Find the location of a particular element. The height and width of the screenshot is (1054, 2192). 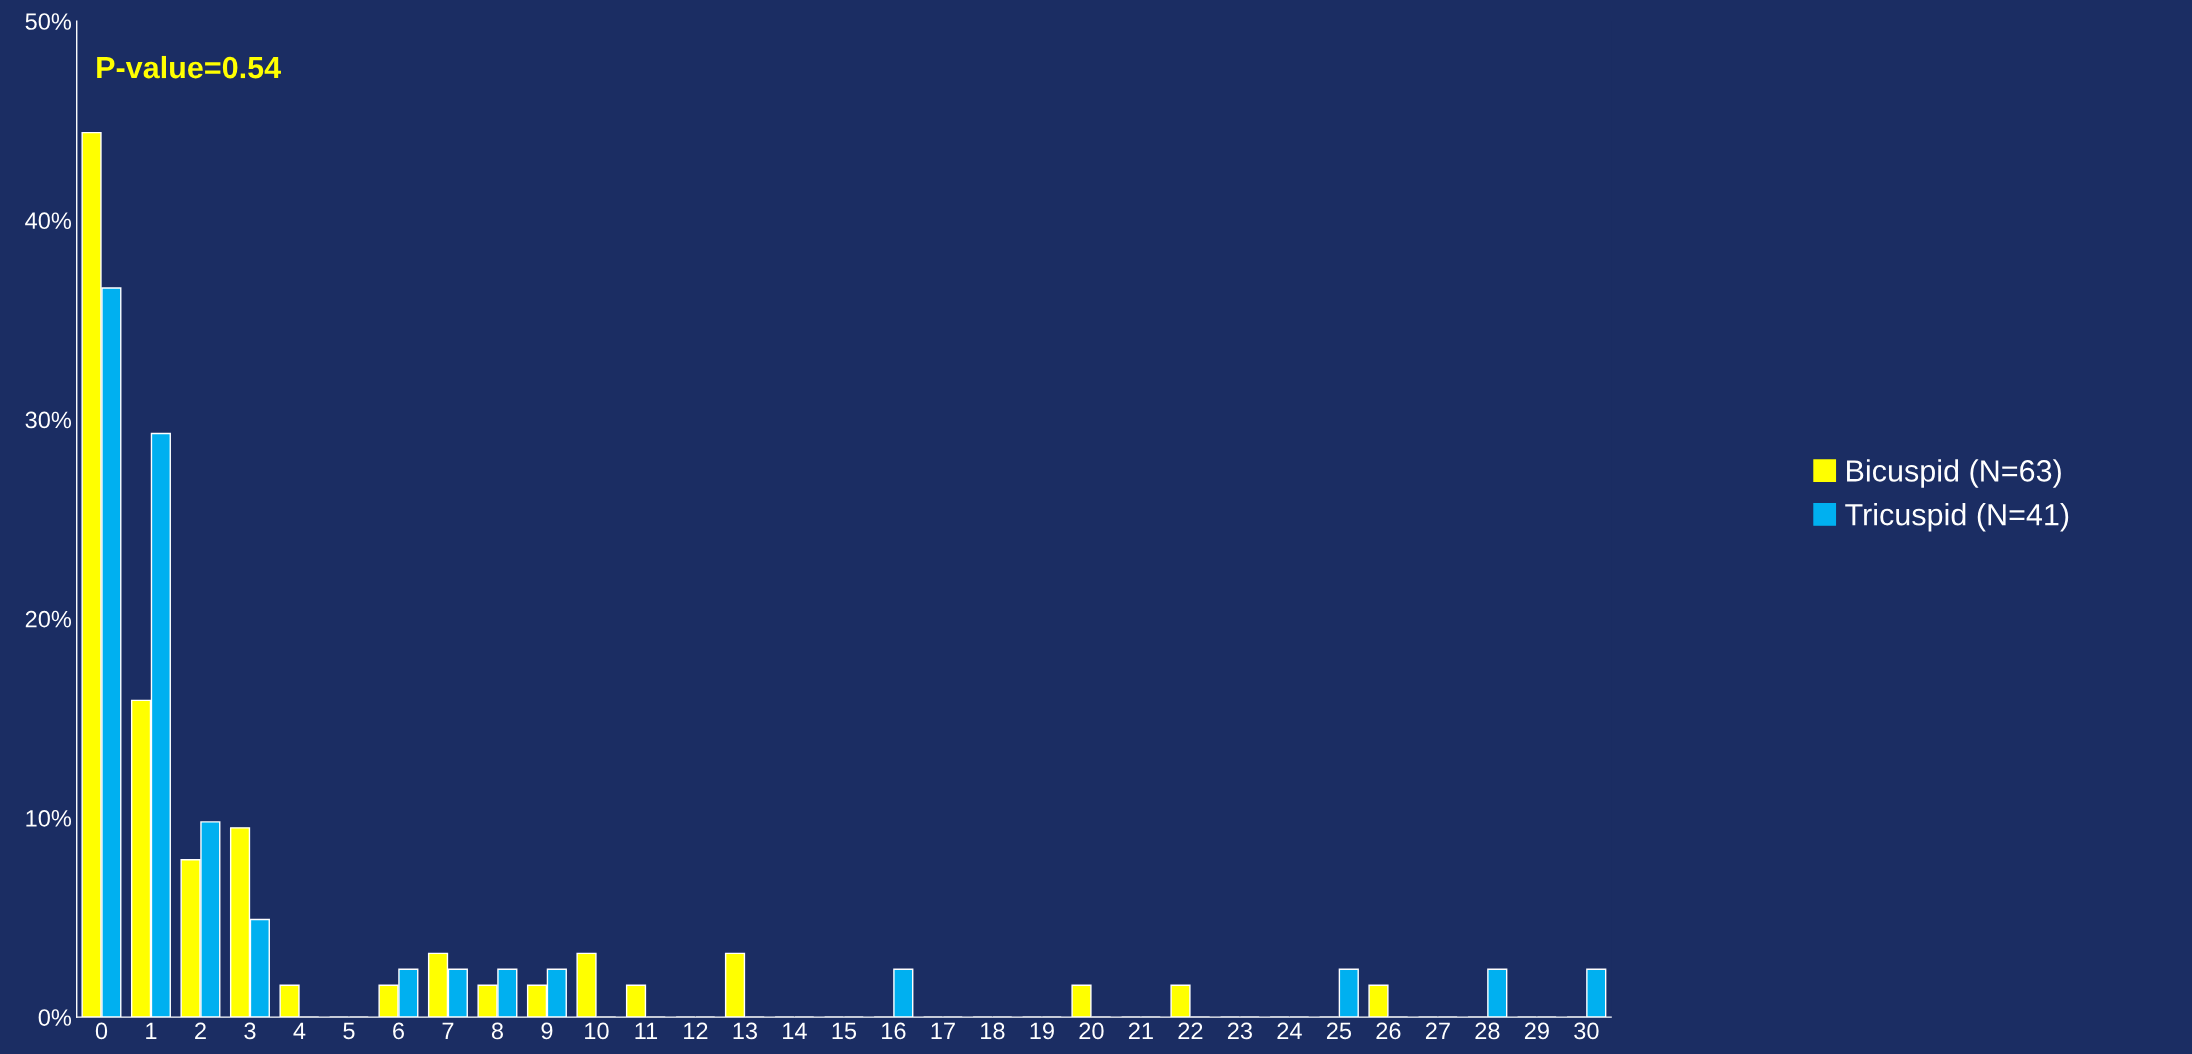

y-tick-label: 20% is located at coordinates (48, 619).